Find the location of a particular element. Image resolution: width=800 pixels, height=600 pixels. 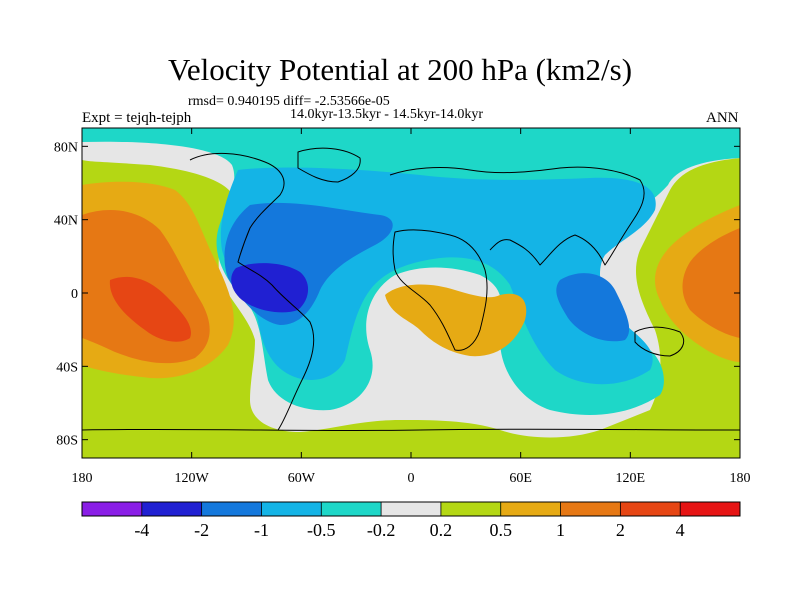

australia-coastline is located at coordinates (659, 341).